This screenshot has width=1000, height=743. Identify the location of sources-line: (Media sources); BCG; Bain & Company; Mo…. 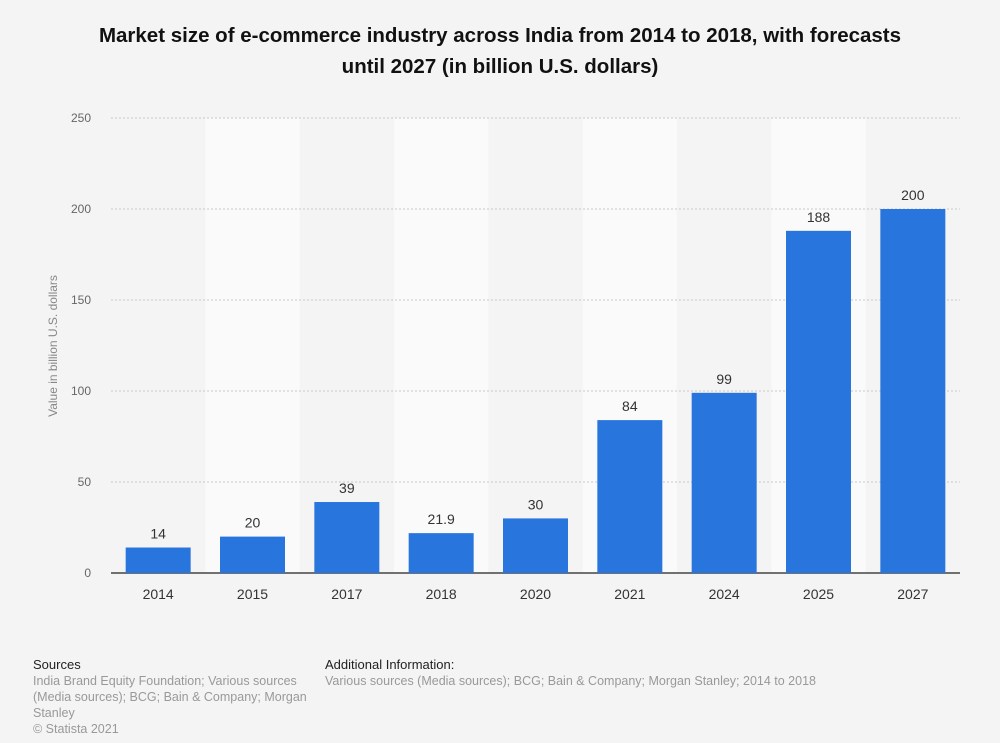
(170, 697).